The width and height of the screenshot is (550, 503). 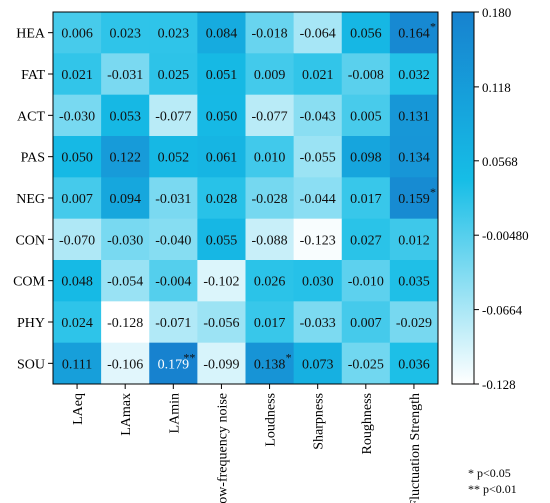 I want to click on cell-value-label: 0.050, so click(x=222, y=116).